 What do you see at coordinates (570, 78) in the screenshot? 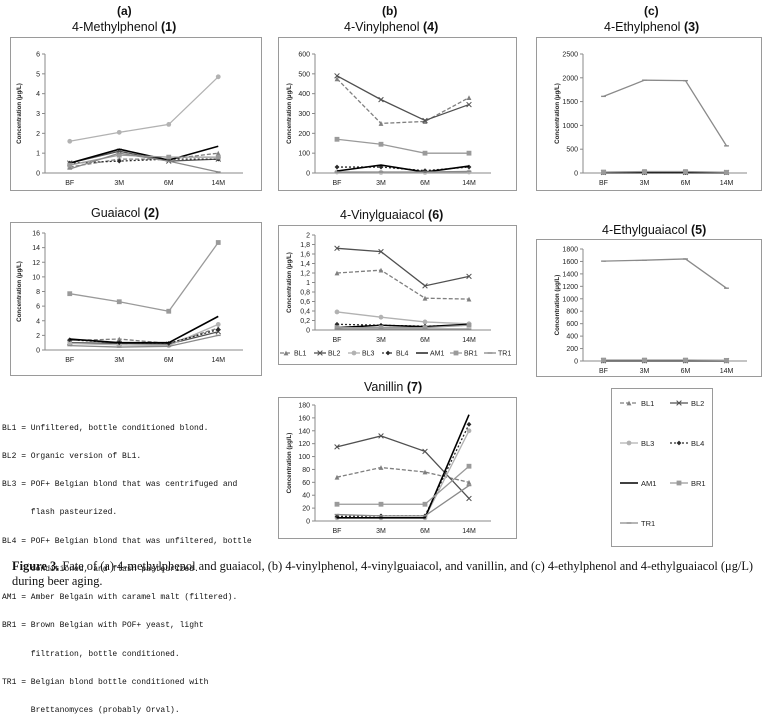
I see `y-tick-label: 2000` at bounding box center [570, 78].